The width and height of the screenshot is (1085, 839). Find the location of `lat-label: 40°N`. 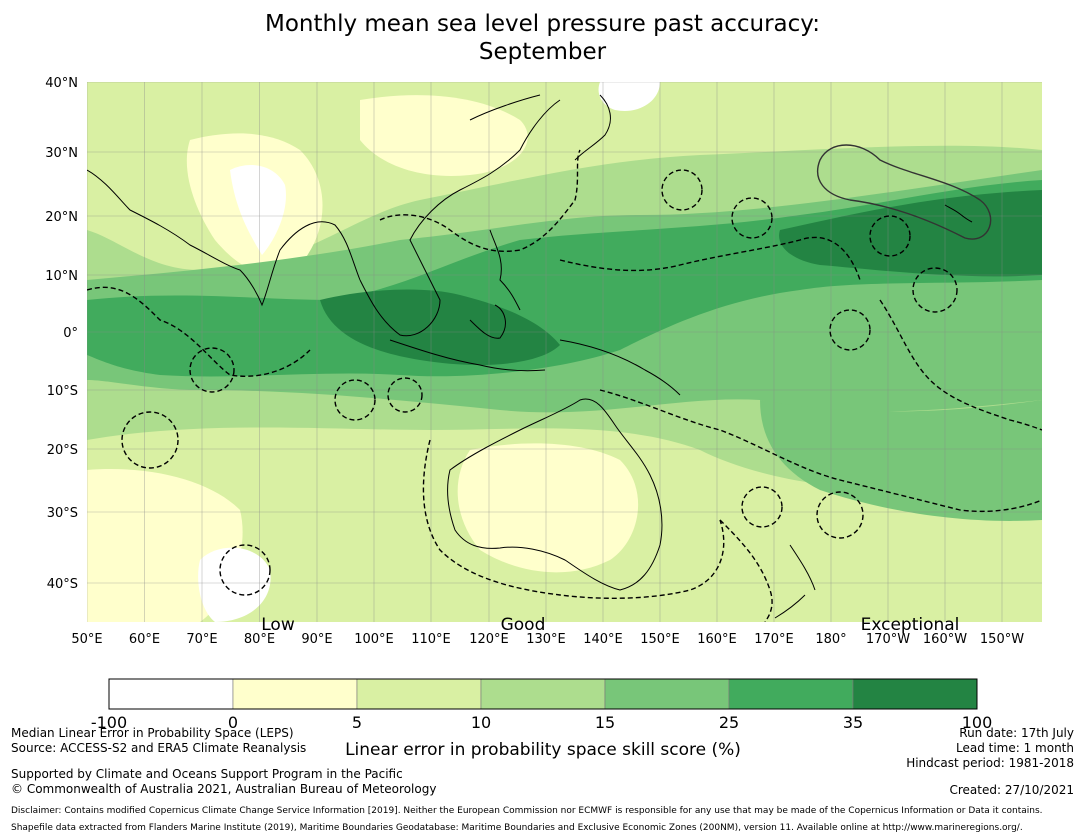

lat-label: 40°N is located at coordinates (61, 83).